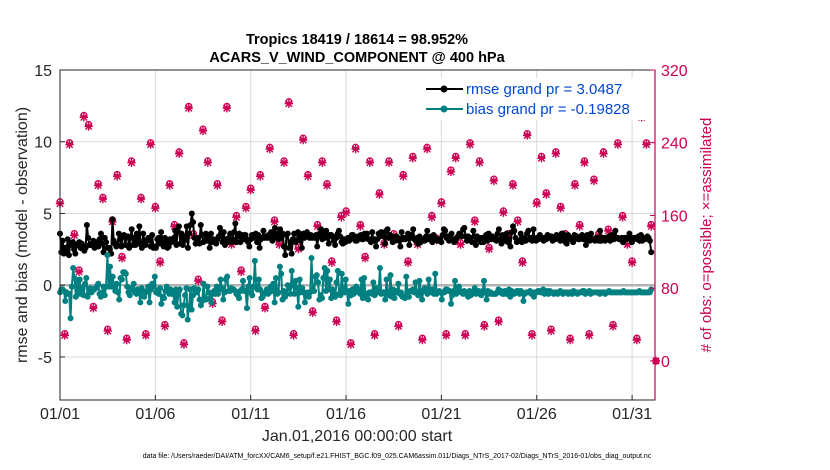 This screenshot has height=470, width=830. What do you see at coordinates (665, 362) in the screenshot?
I see `y2-tick-label: 0` at bounding box center [665, 362].